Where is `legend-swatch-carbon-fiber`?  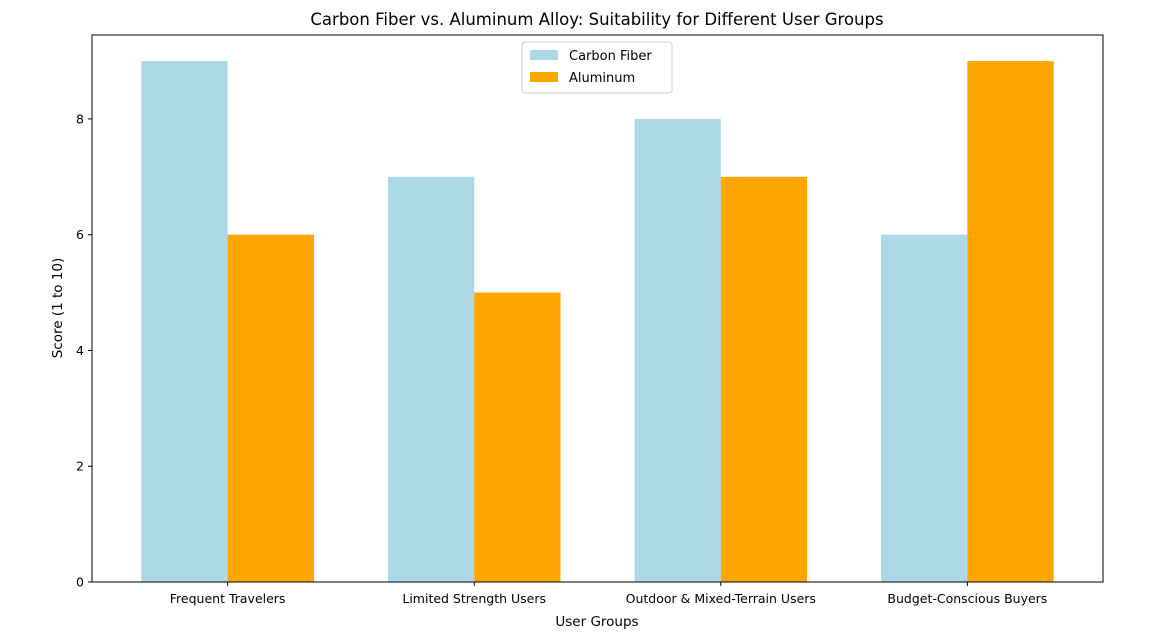
legend-swatch-carbon-fiber is located at coordinates (544, 55).